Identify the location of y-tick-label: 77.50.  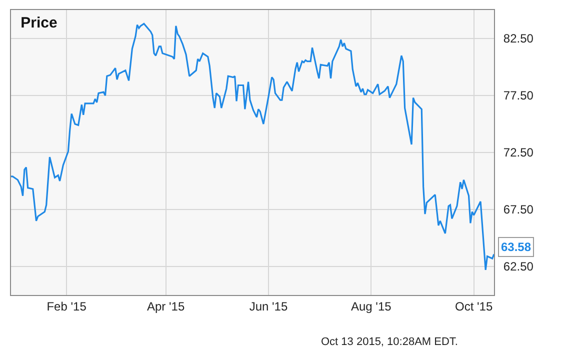
(518, 95).